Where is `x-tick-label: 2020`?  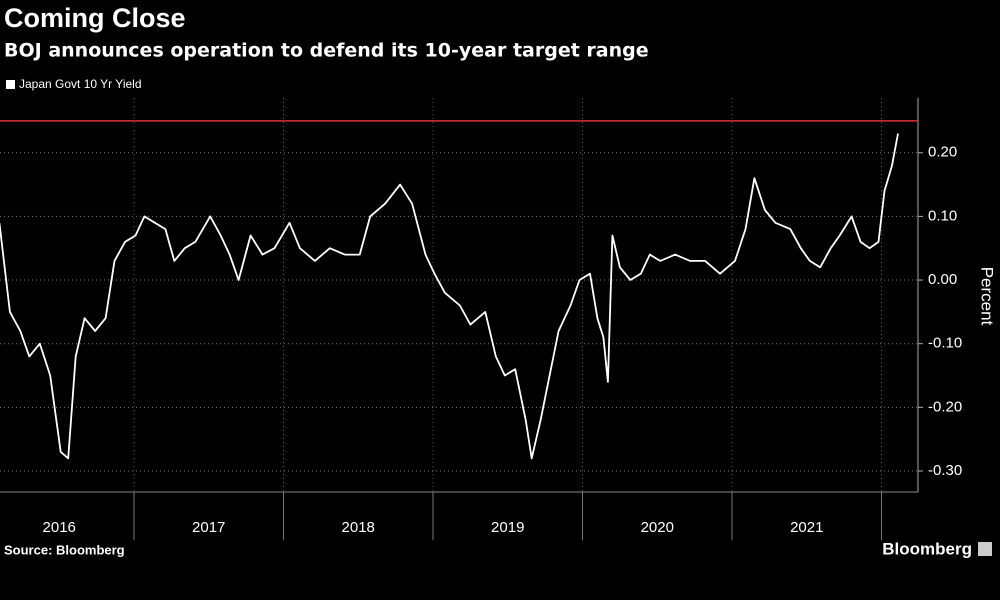
x-tick-label: 2020 is located at coordinates (657, 527).